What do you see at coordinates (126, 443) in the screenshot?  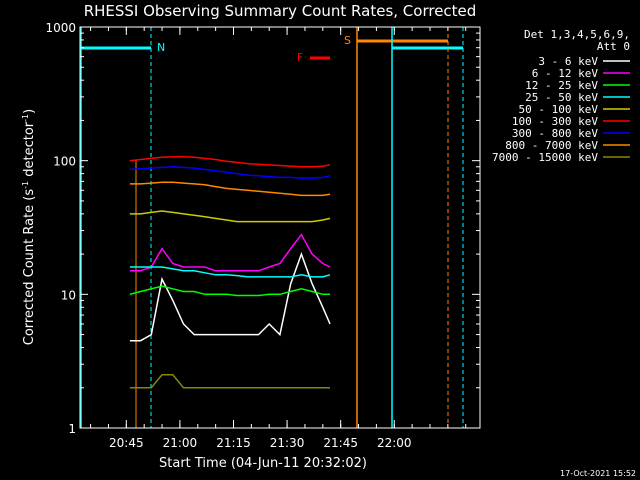 I see `x-tick-label-0: 20:45` at bounding box center [126, 443].